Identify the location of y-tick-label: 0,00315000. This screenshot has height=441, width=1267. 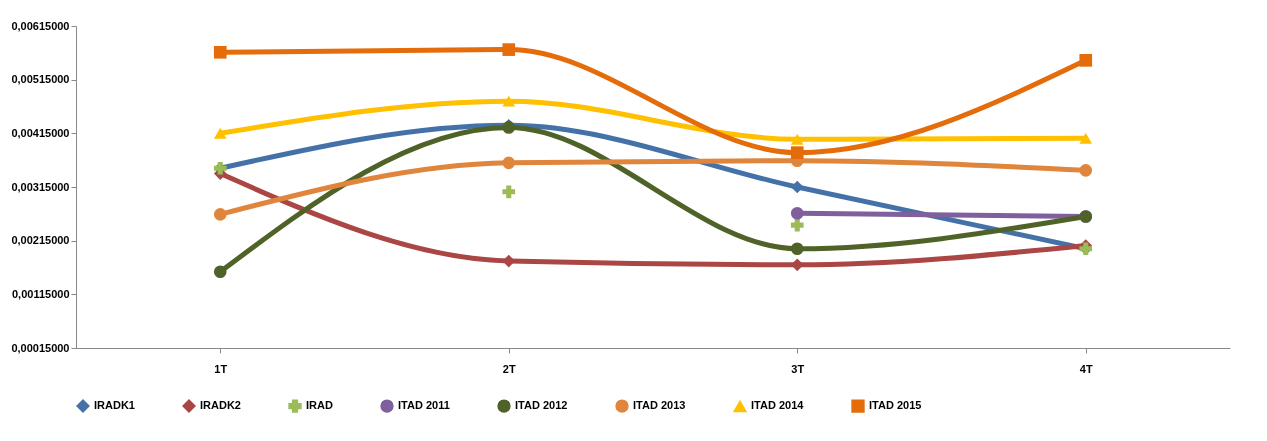
(40, 186).